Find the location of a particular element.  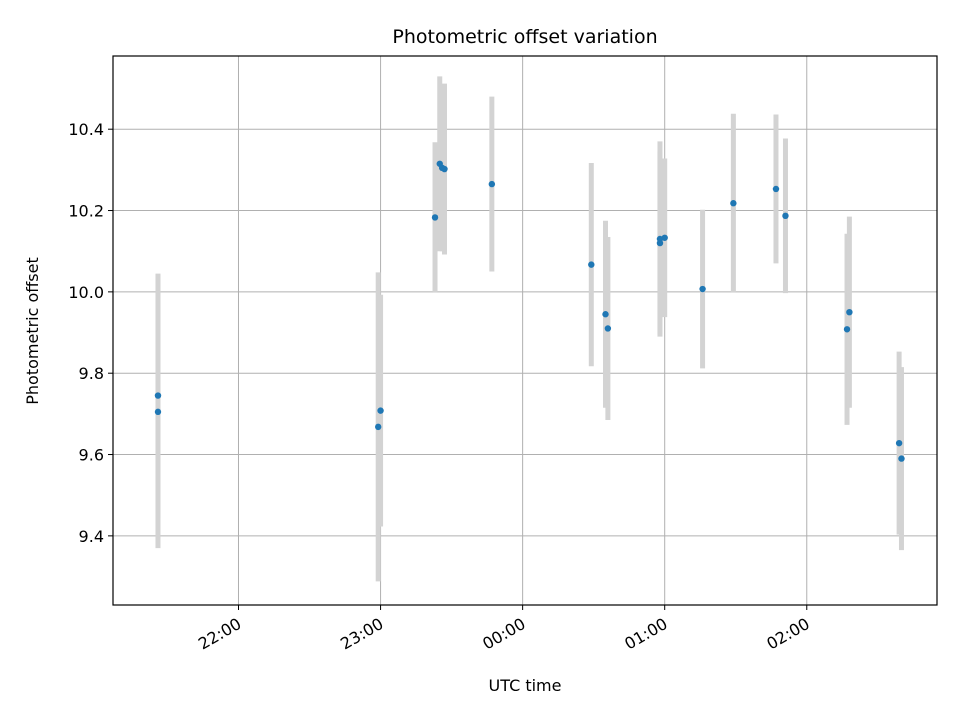

y-tick-label: 9.6 is located at coordinates (91, 455).